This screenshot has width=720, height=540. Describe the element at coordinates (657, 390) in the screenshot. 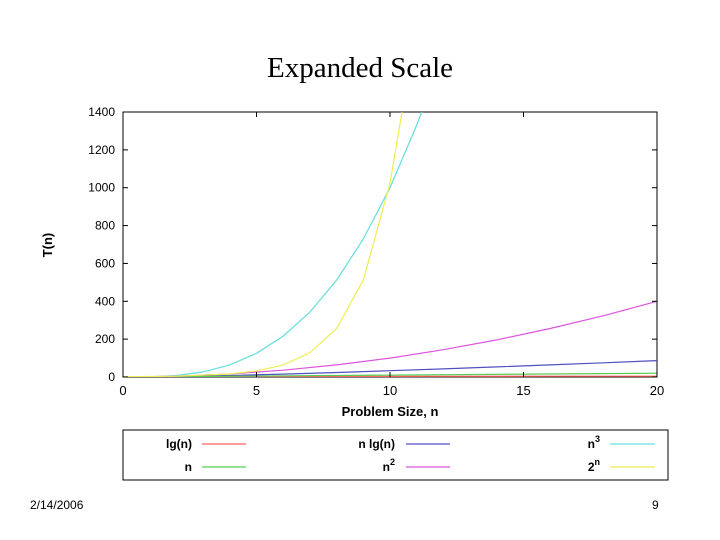

I see `x-tick-label: 20` at that location.